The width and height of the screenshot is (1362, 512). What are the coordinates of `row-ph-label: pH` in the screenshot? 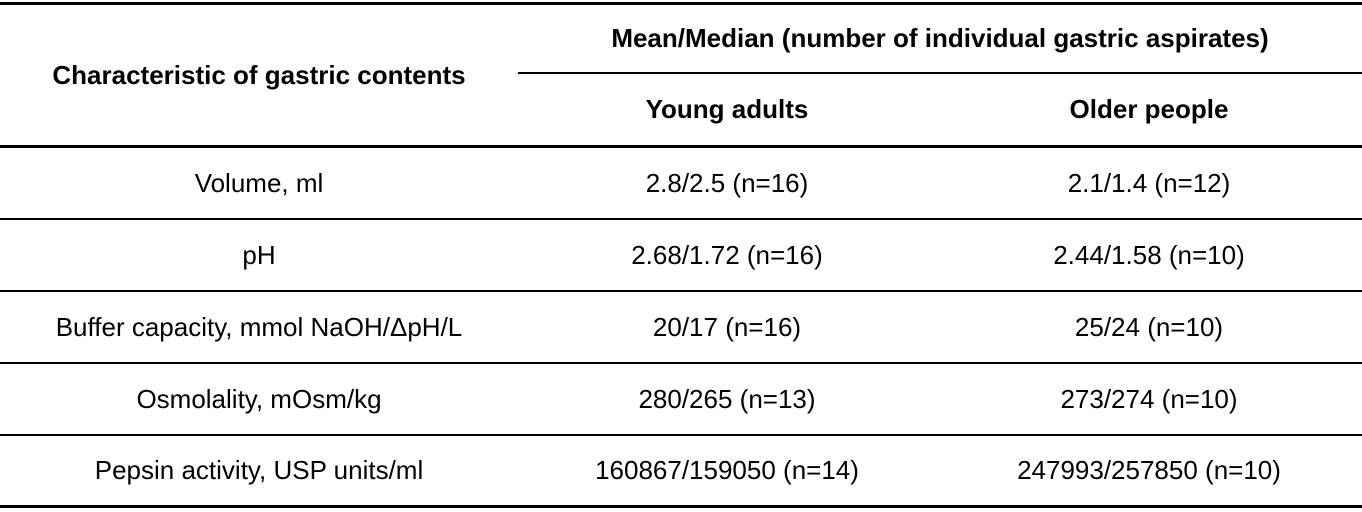 It's located at (259, 254).